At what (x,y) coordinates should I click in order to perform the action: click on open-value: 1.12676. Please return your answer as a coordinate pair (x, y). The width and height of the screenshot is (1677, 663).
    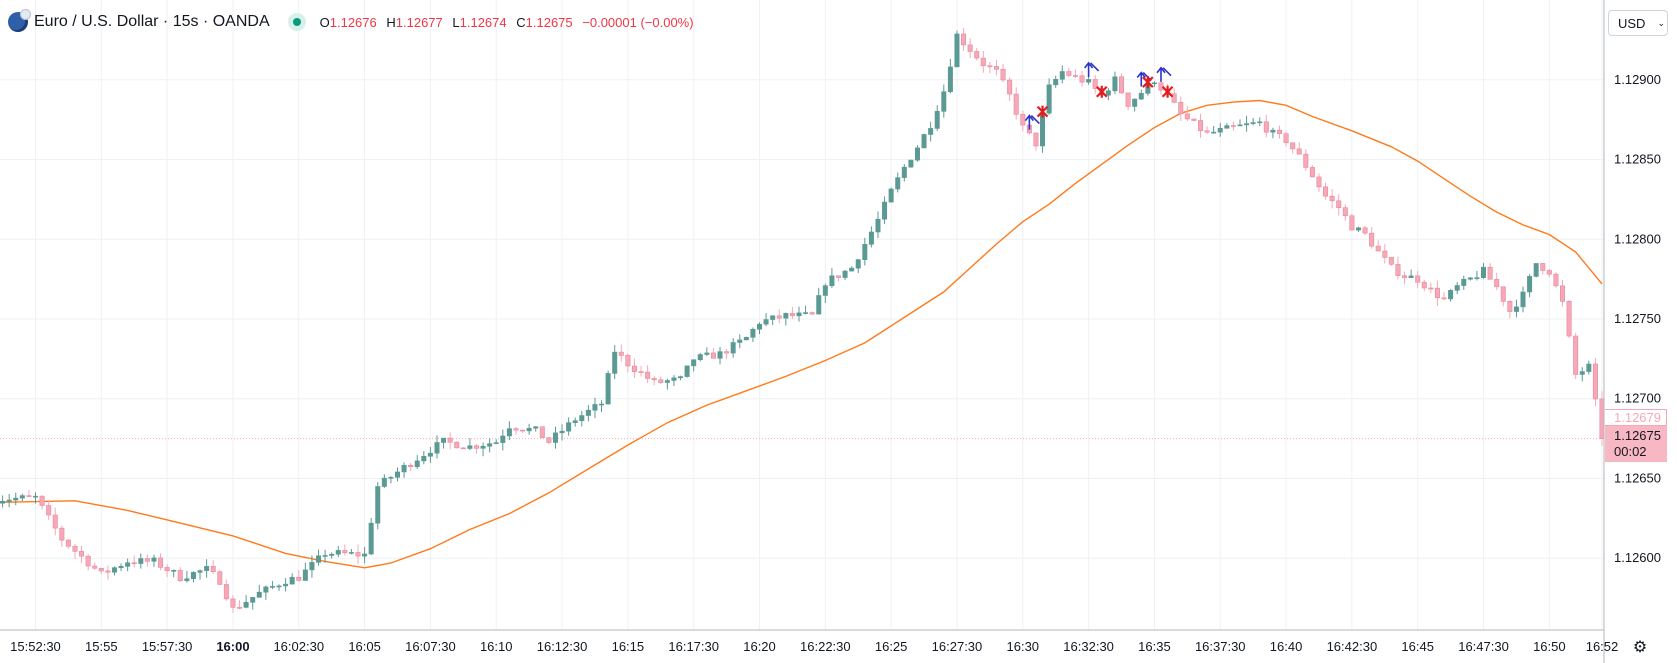
    Looking at the image, I should click on (353, 22).